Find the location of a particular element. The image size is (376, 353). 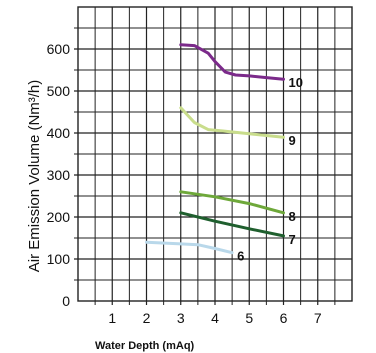

y-axis-label: Air Emission Volume (Nm³/h) is located at coordinates (34, 176).